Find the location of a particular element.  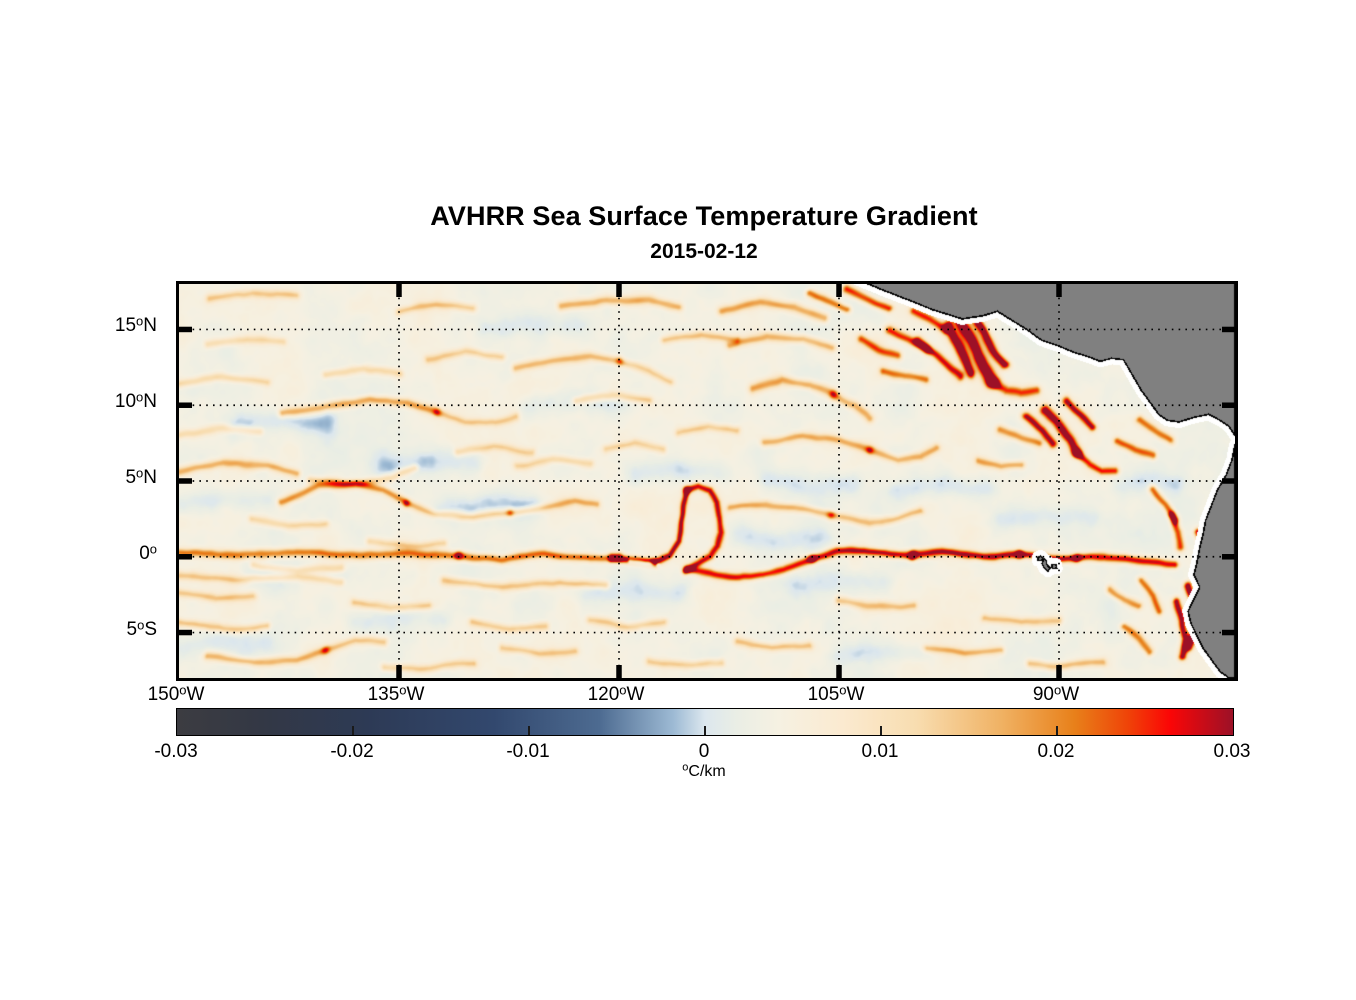

y-axis-tick-label: 5oN is located at coordinates (141, 476).